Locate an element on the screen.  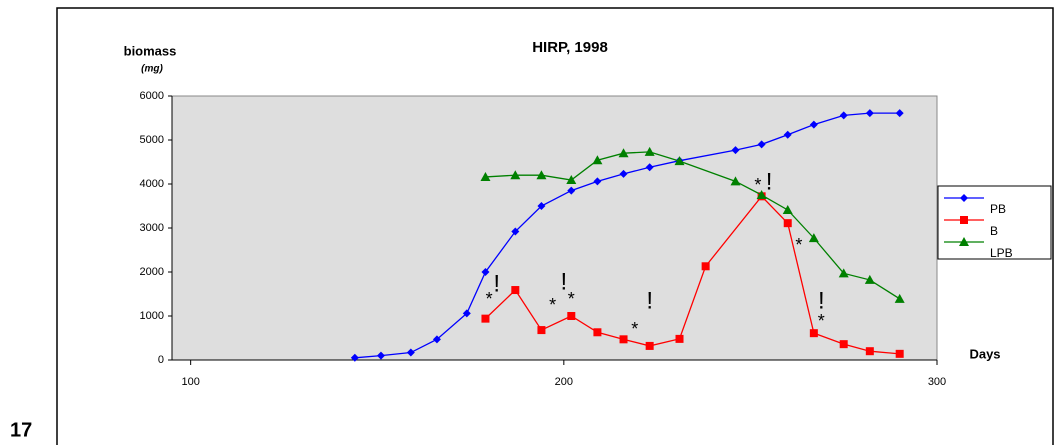
x-label: Days is located at coordinates (984, 353).